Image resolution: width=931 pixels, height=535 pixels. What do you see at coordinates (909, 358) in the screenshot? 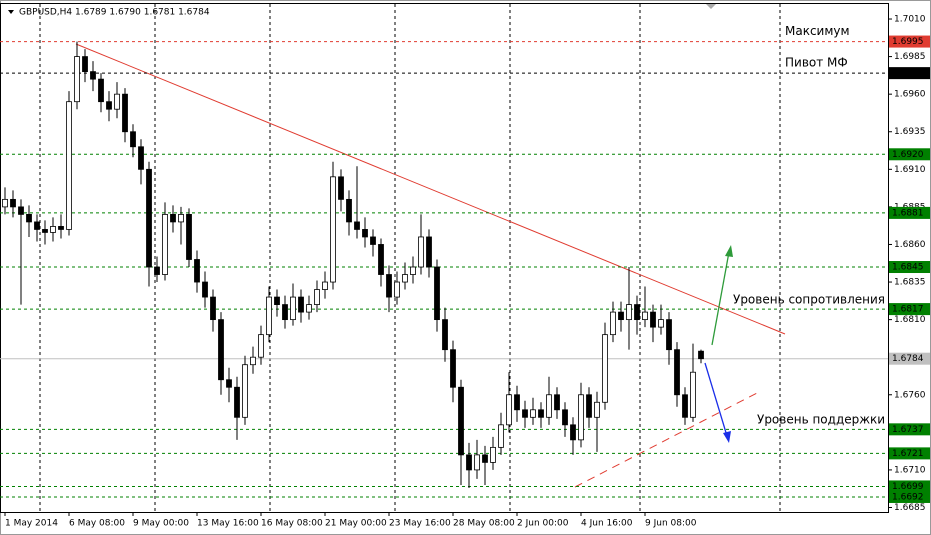
I see `last-price-box` at bounding box center [909, 358].